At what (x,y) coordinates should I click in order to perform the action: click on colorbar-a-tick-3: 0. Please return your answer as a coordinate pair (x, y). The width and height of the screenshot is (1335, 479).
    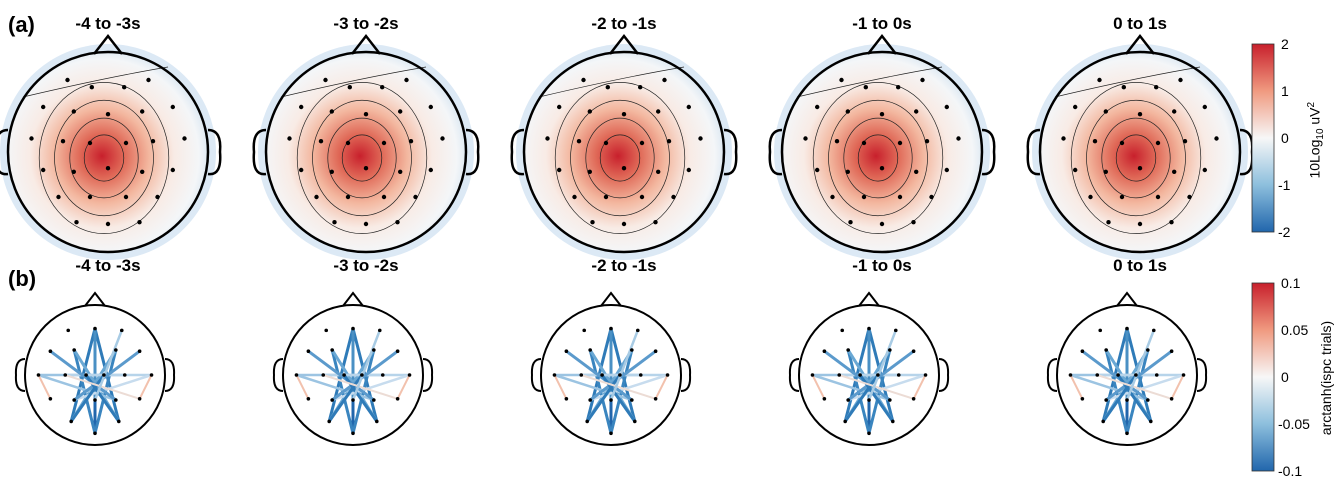
    Looking at the image, I should click on (1285, 138).